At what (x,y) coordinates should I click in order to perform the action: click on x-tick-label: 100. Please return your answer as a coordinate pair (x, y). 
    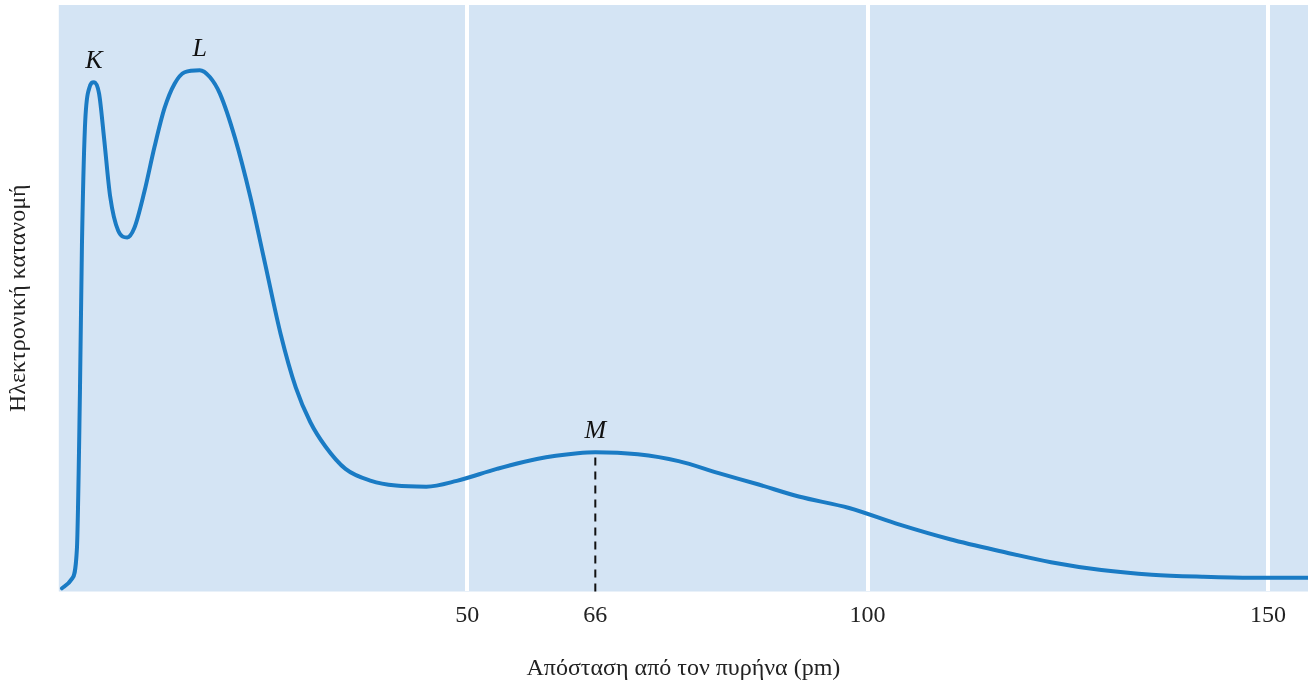
    Looking at the image, I should click on (867, 614).